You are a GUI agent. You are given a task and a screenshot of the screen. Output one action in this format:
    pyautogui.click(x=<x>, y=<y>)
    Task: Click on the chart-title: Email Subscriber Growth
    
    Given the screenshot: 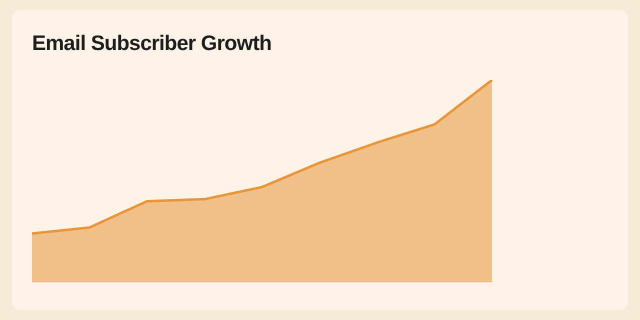 What is the action you would take?
    pyautogui.click(x=152, y=44)
    